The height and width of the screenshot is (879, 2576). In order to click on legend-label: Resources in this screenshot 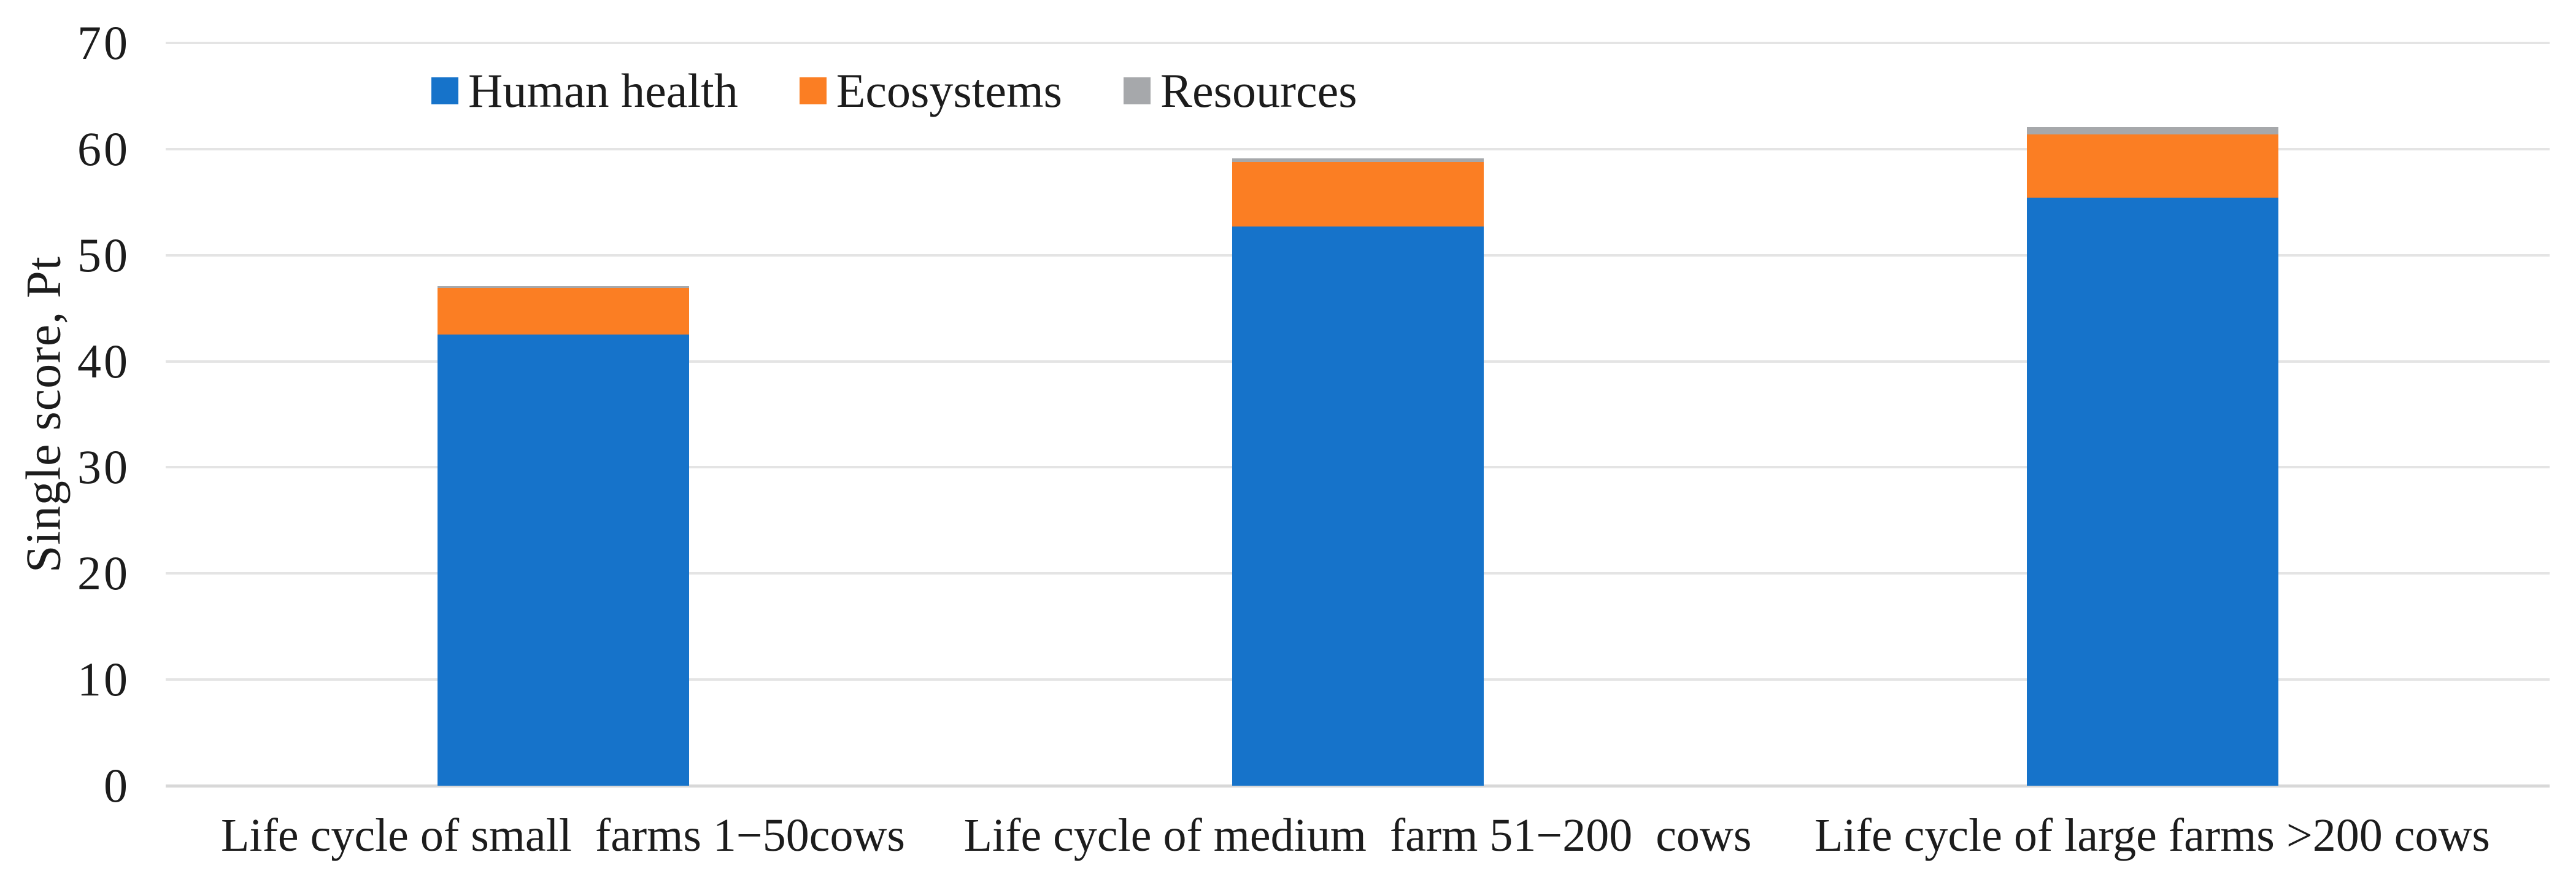, I will do `click(1258, 90)`.